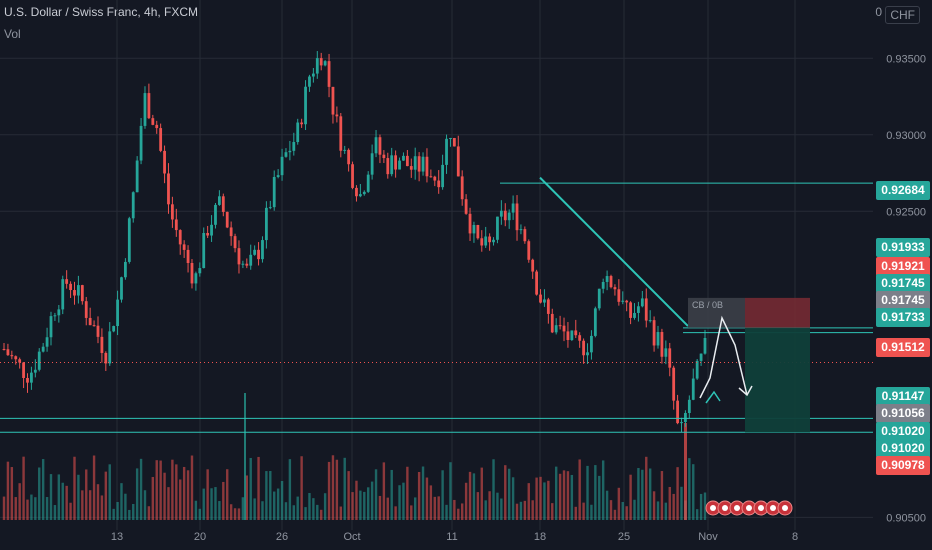  Describe the element at coordinates (903, 247) in the screenshot. I see `price-badge: 0.91933` at that location.